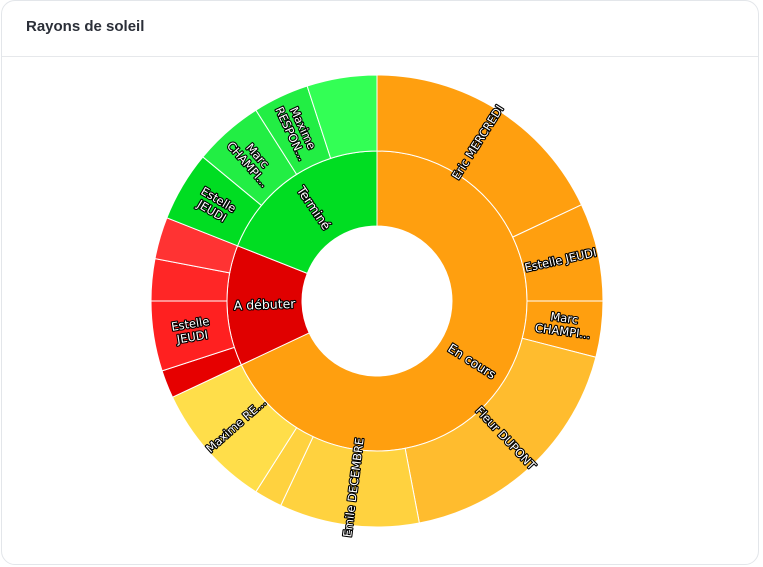  What do you see at coordinates (264, 304) in the screenshot?
I see `sunburst-label-a-debuter: A débuter` at bounding box center [264, 304].